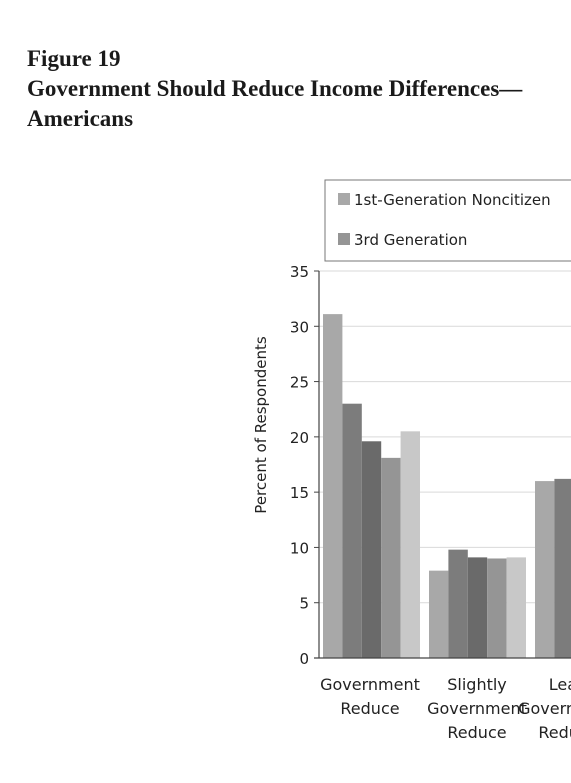 This screenshot has height=783, width=571. I want to click on y-tick-label: 10, so click(299, 548).